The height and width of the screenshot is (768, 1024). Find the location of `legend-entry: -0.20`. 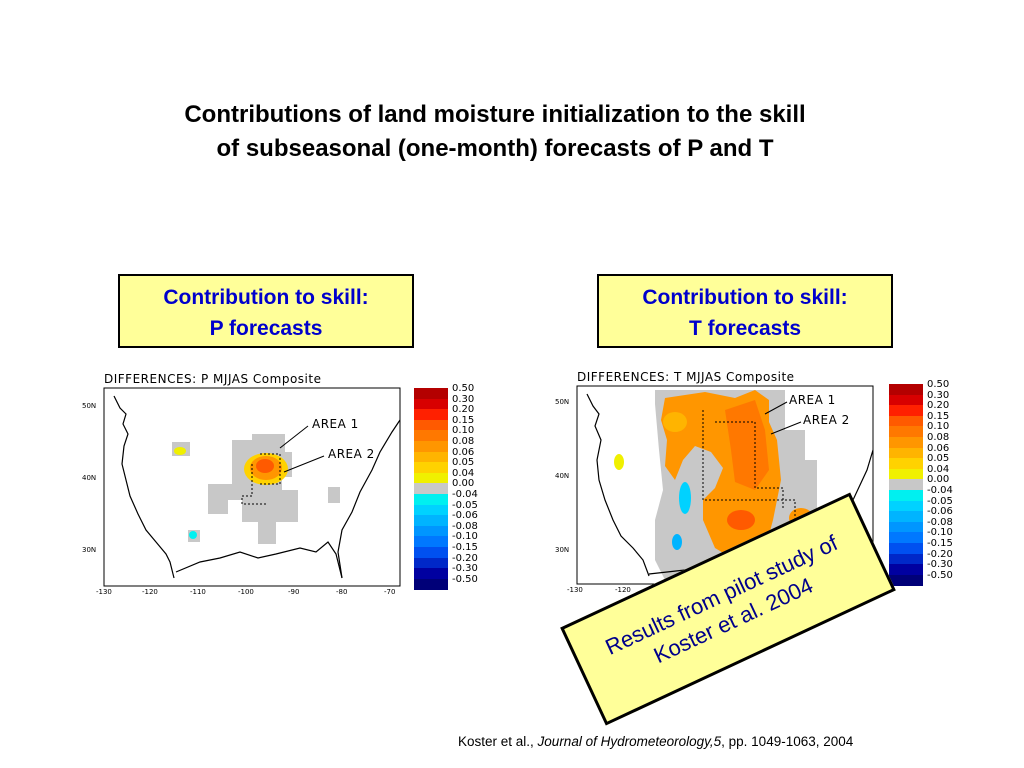

legend-entry: -0.20 is located at coordinates (449, 561).